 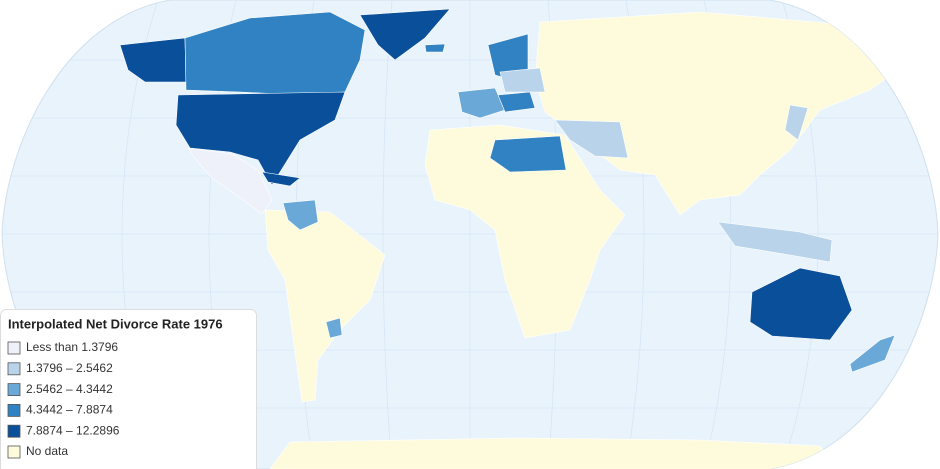 I want to click on legend-label: 2.5462 – 4.3442, so click(x=69, y=389).